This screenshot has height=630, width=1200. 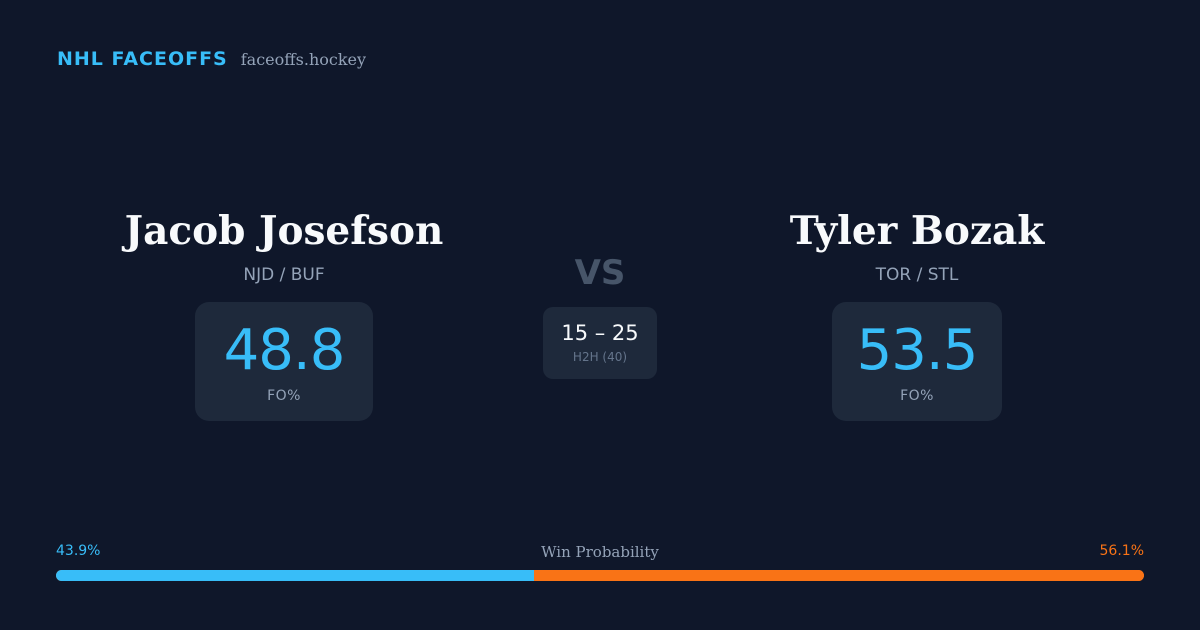 I want to click on player-left-fo-label: FO%, so click(x=284, y=396).